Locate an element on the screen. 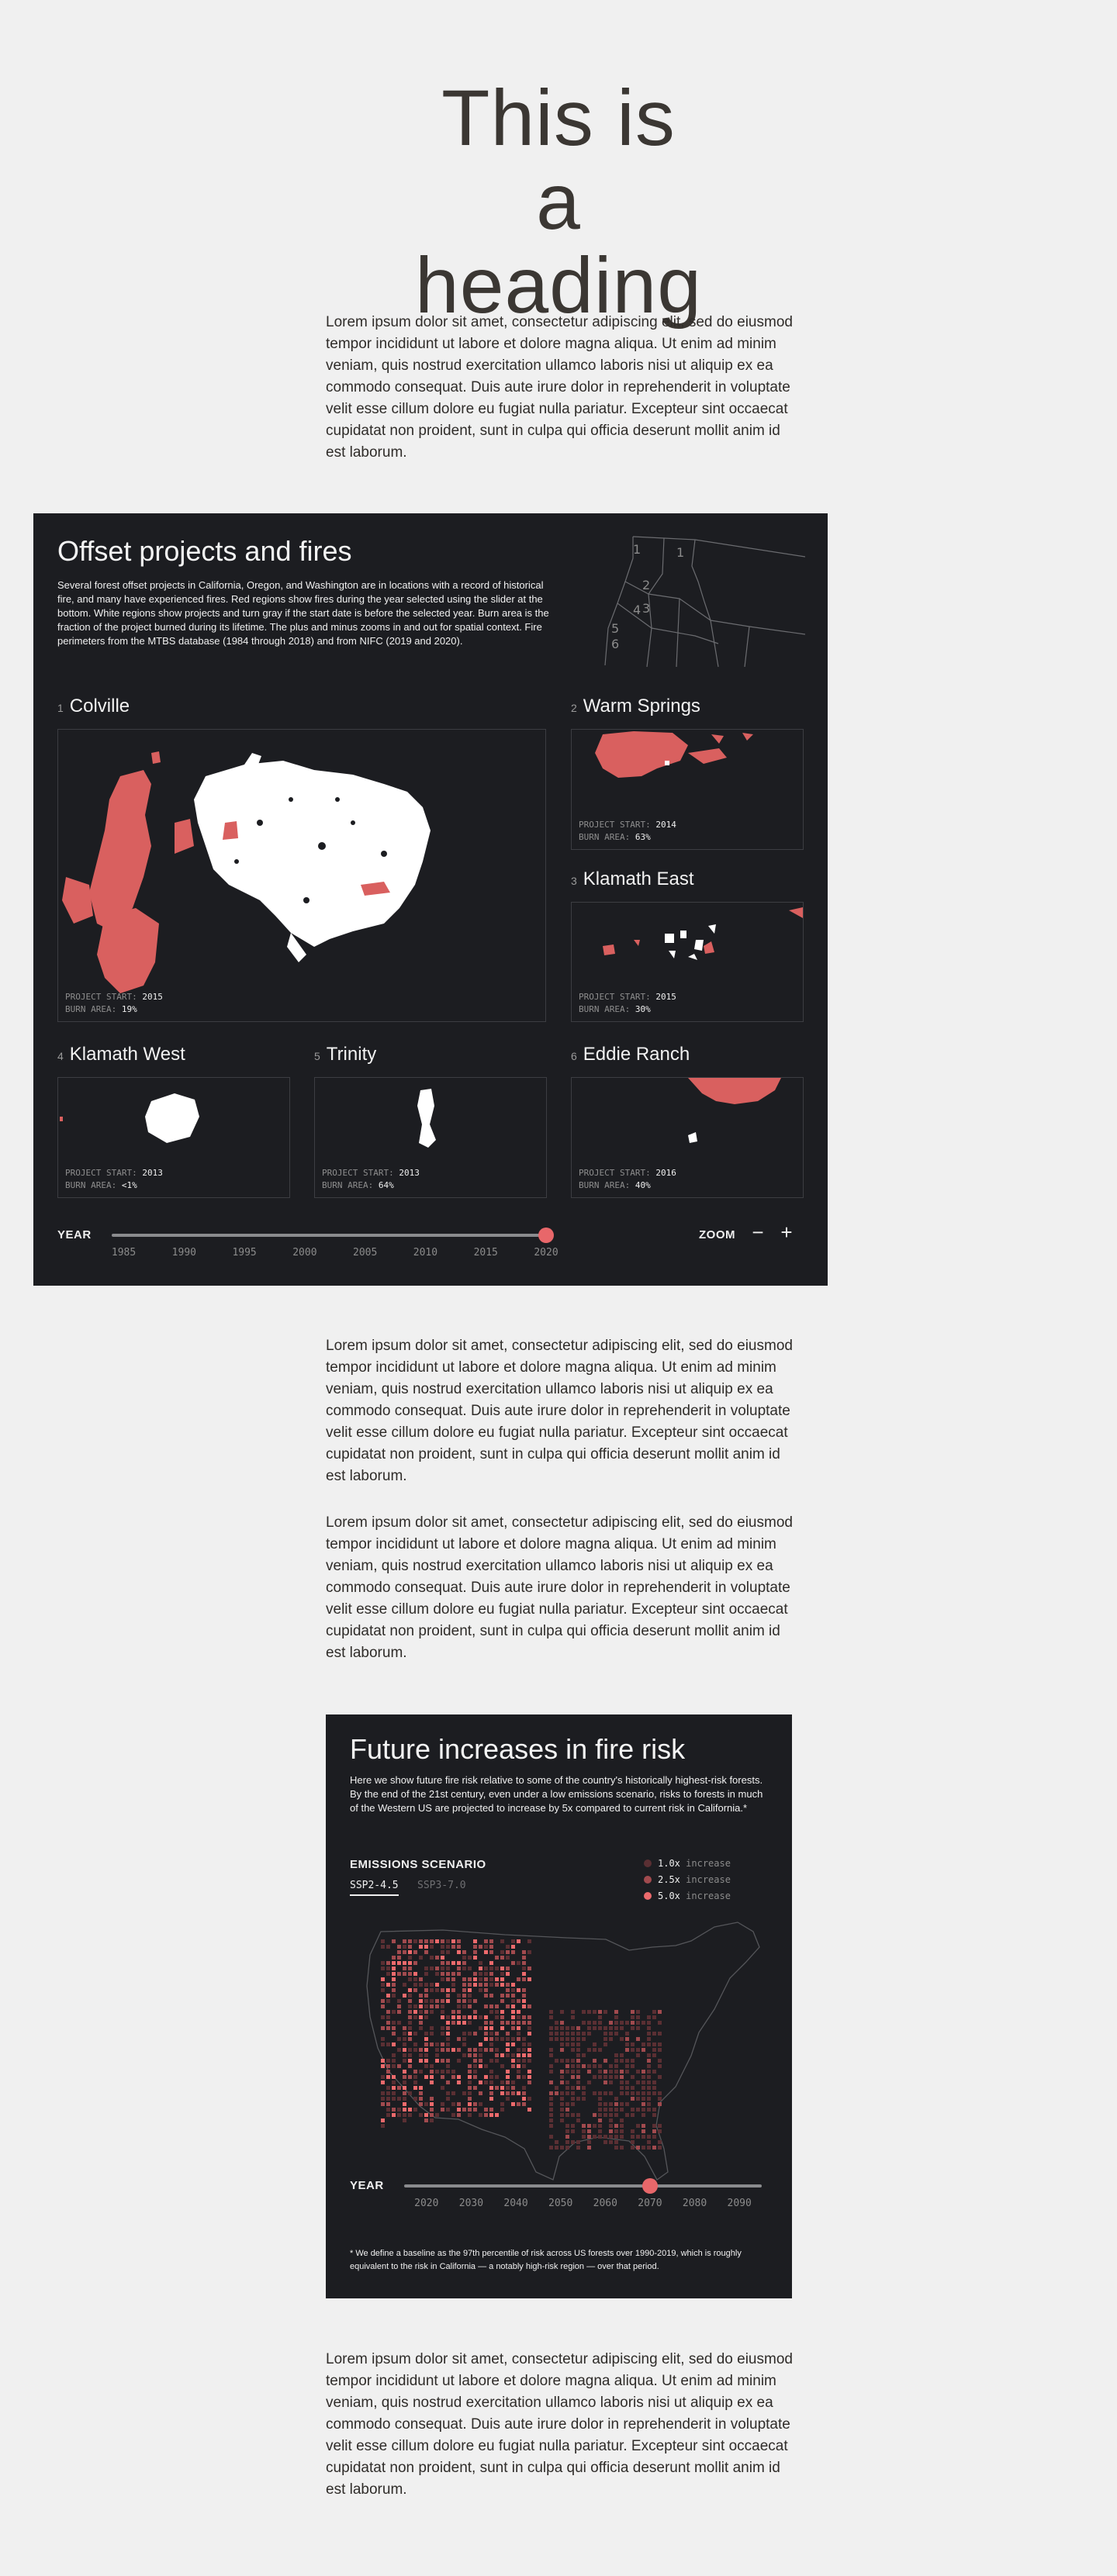 The height and width of the screenshot is (2576, 1117). year-slider-track is located at coordinates (329, 1236).